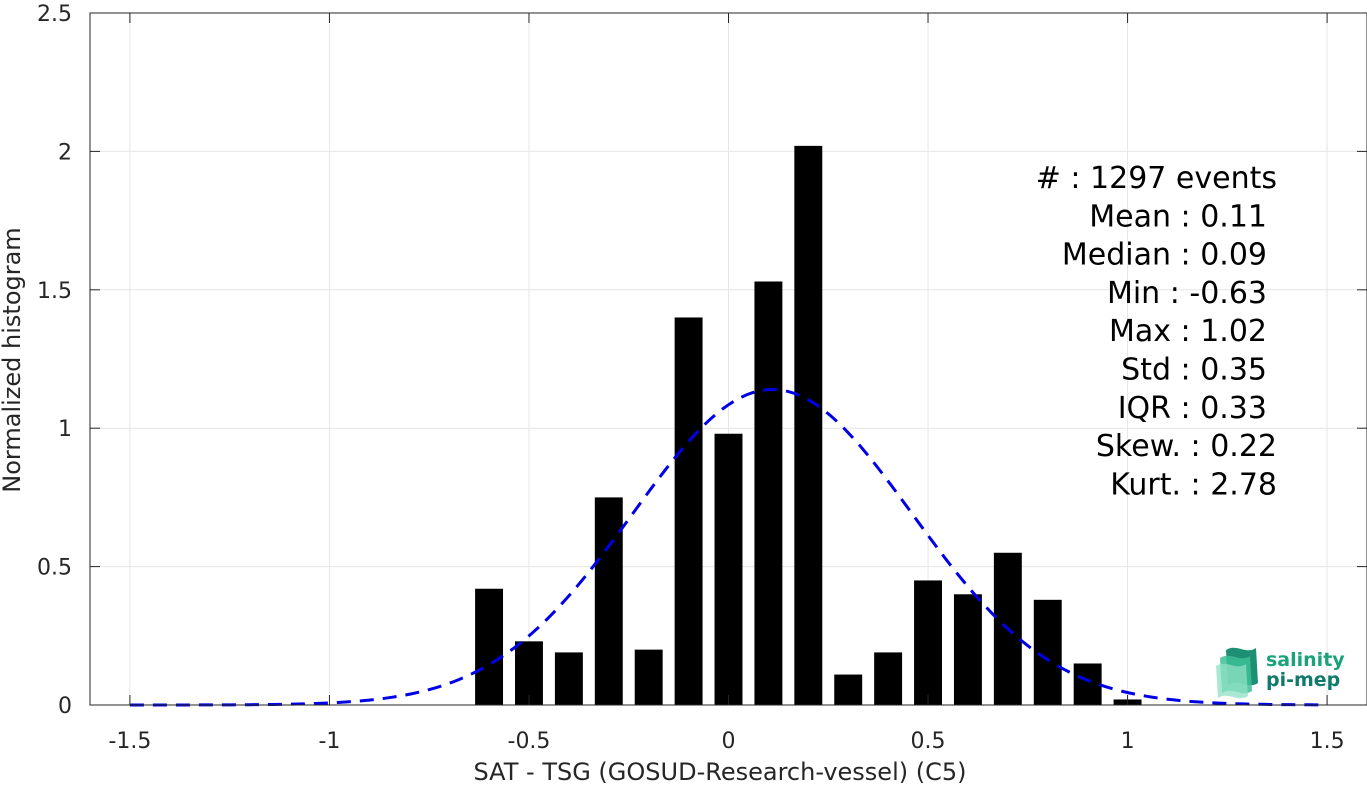  Describe the element at coordinates (1156, 178) in the screenshot. I see `stats-line: # : 1297 events` at that location.